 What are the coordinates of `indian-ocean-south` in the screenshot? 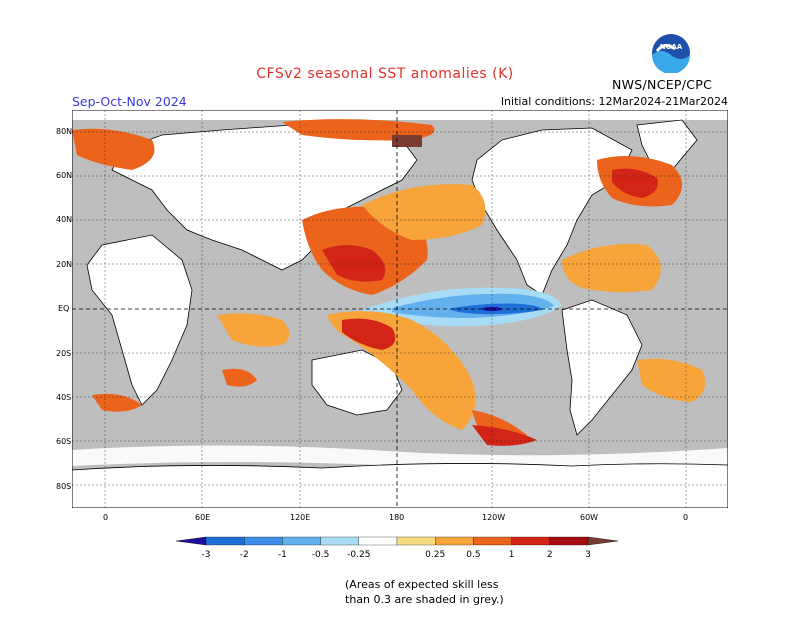 It's located at (239, 377).